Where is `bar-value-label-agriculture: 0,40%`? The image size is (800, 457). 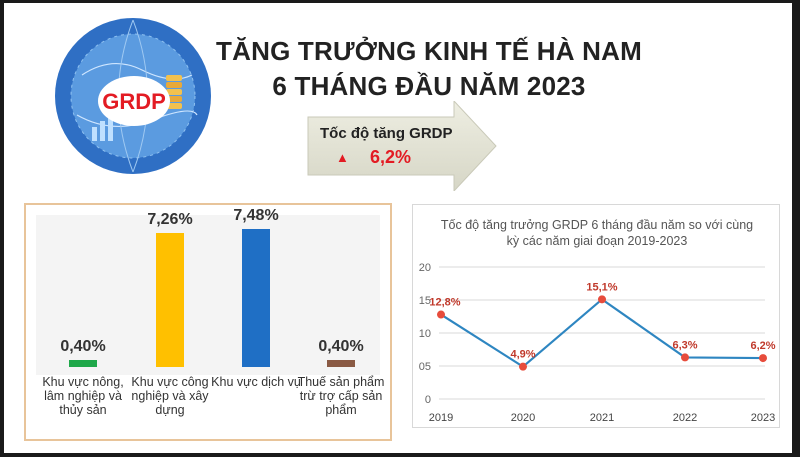
bar-value-label-agriculture: 0,40% is located at coordinates (83, 346).